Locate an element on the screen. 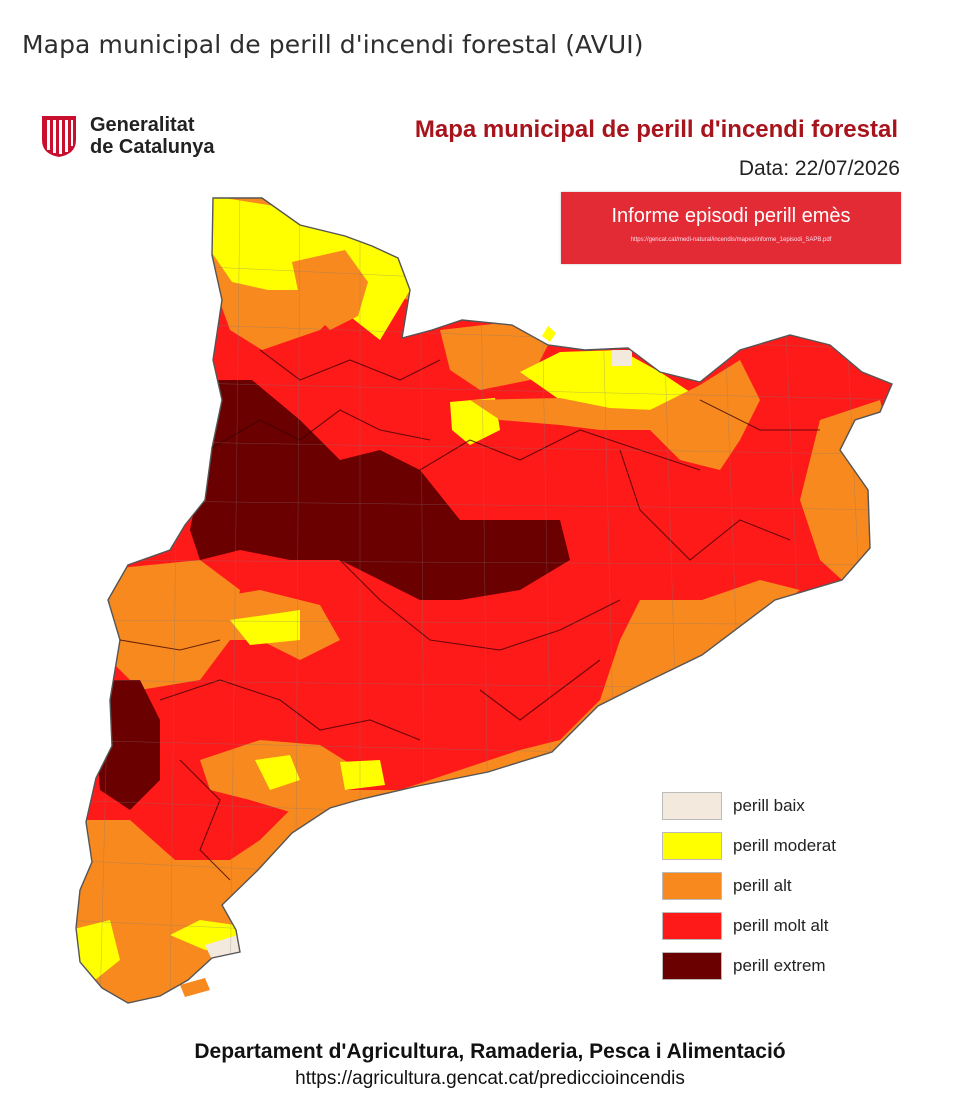  legend-item: perill alt is located at coordinates (777, 890).